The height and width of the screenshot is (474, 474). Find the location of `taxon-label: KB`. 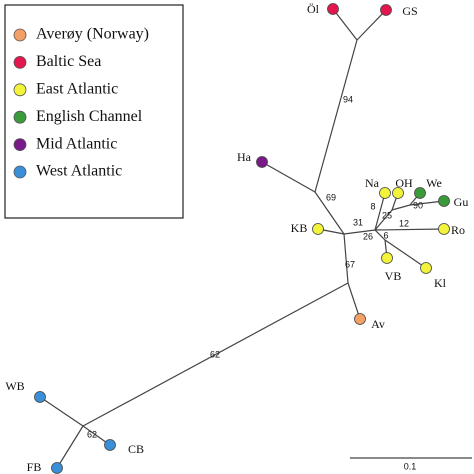

taxon-label: KB is located at coordinates (299, 228).